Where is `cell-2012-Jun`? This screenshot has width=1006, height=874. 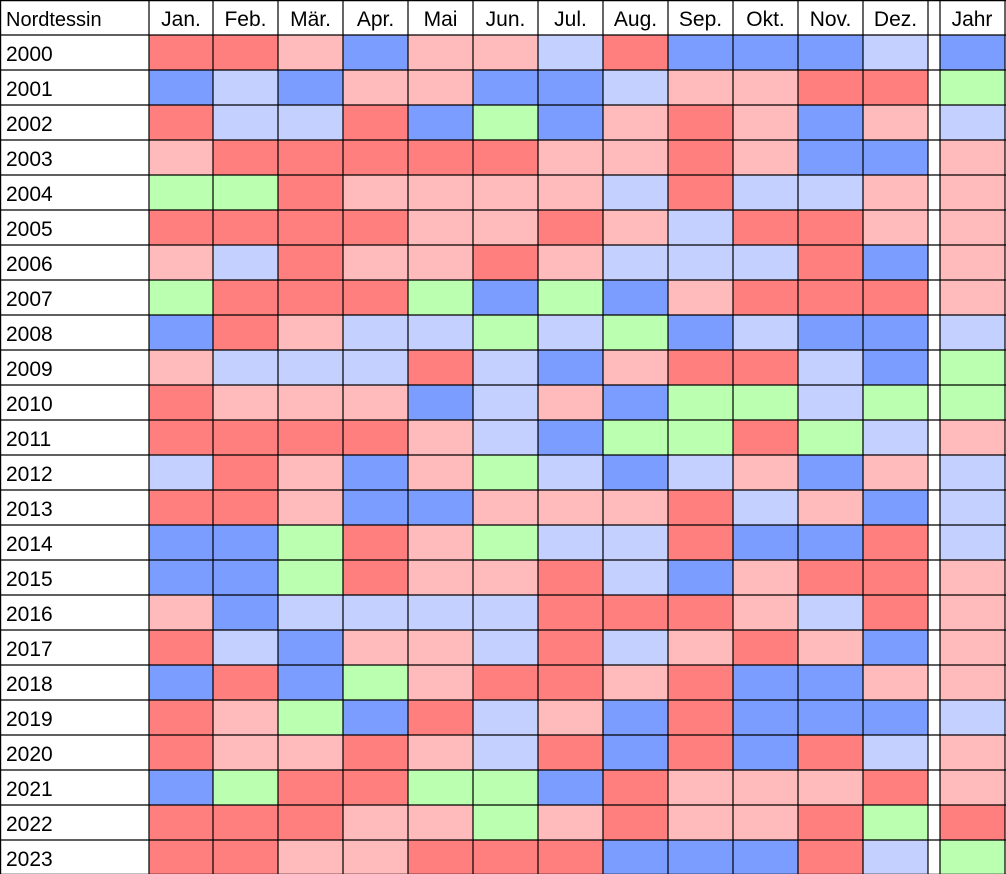 cell-2012-Jun is located at coordinates (505, 472).